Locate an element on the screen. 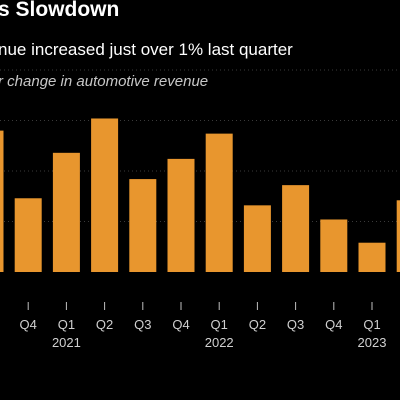 The image size is (400, 400). y-axis-label: r change in automotive revenue is located at coordinates (104, 81).